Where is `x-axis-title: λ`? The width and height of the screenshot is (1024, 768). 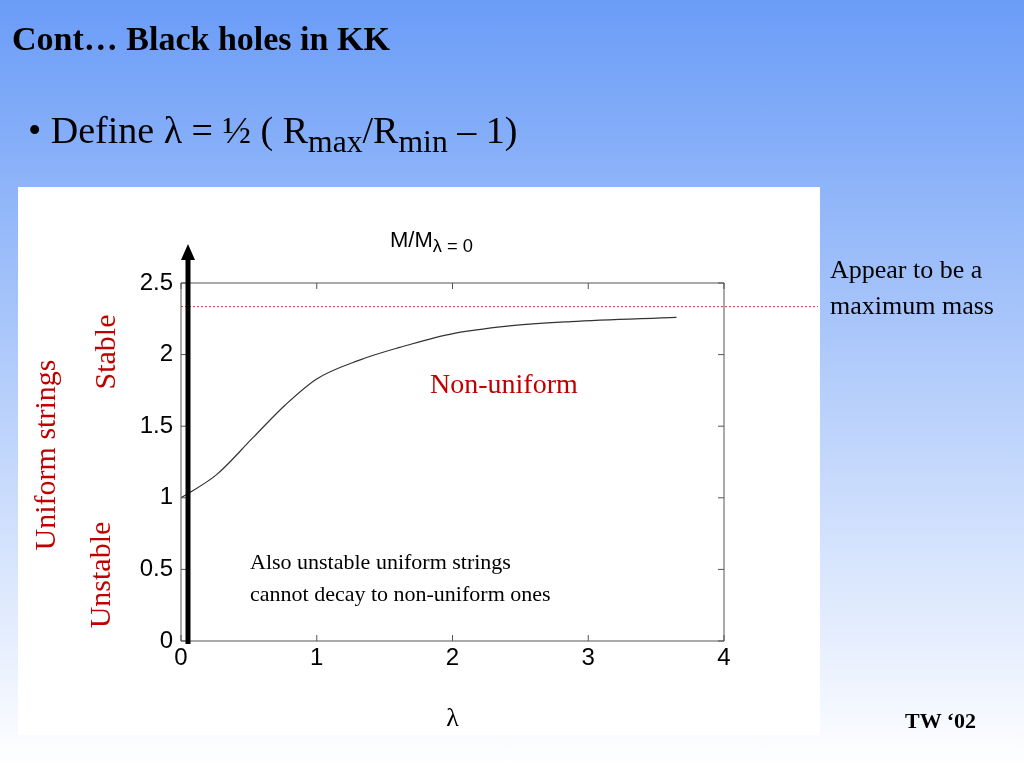
x-axis-title: λ is located at coordinates (453, 718).